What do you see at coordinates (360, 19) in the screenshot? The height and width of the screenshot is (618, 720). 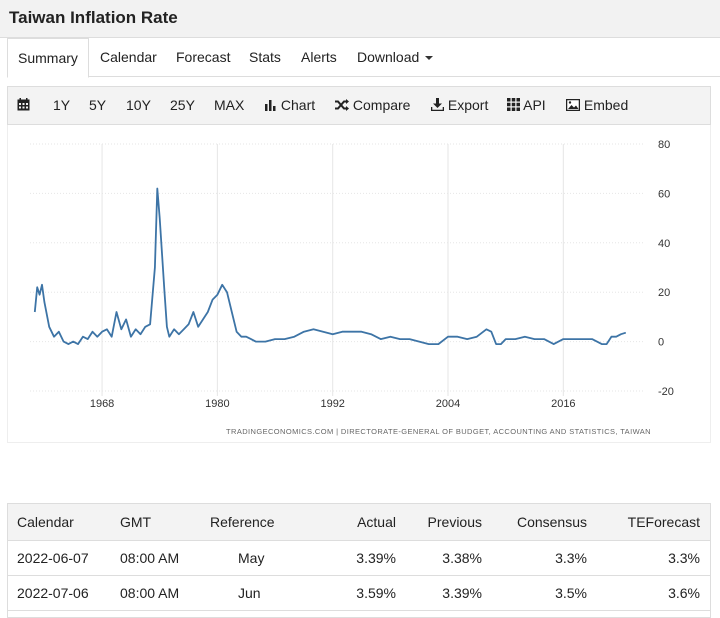 I see `title-bar: Taiwan Inflation Rate` at bounding box center [360, 19].